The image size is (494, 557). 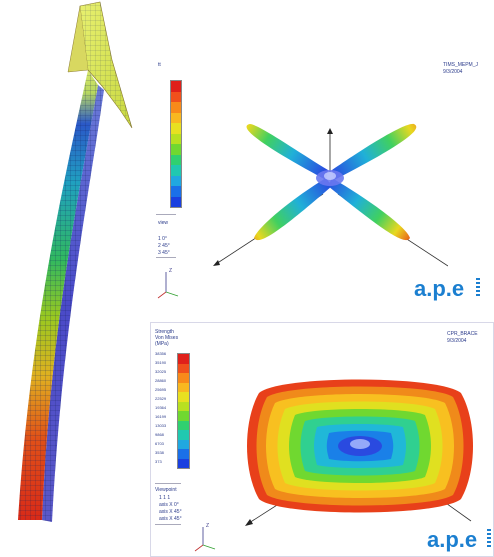 What do you see at coordinates (164, 246) in the screenshot?
I see `view-line: 2 45°` at bounding box center [164, 246].